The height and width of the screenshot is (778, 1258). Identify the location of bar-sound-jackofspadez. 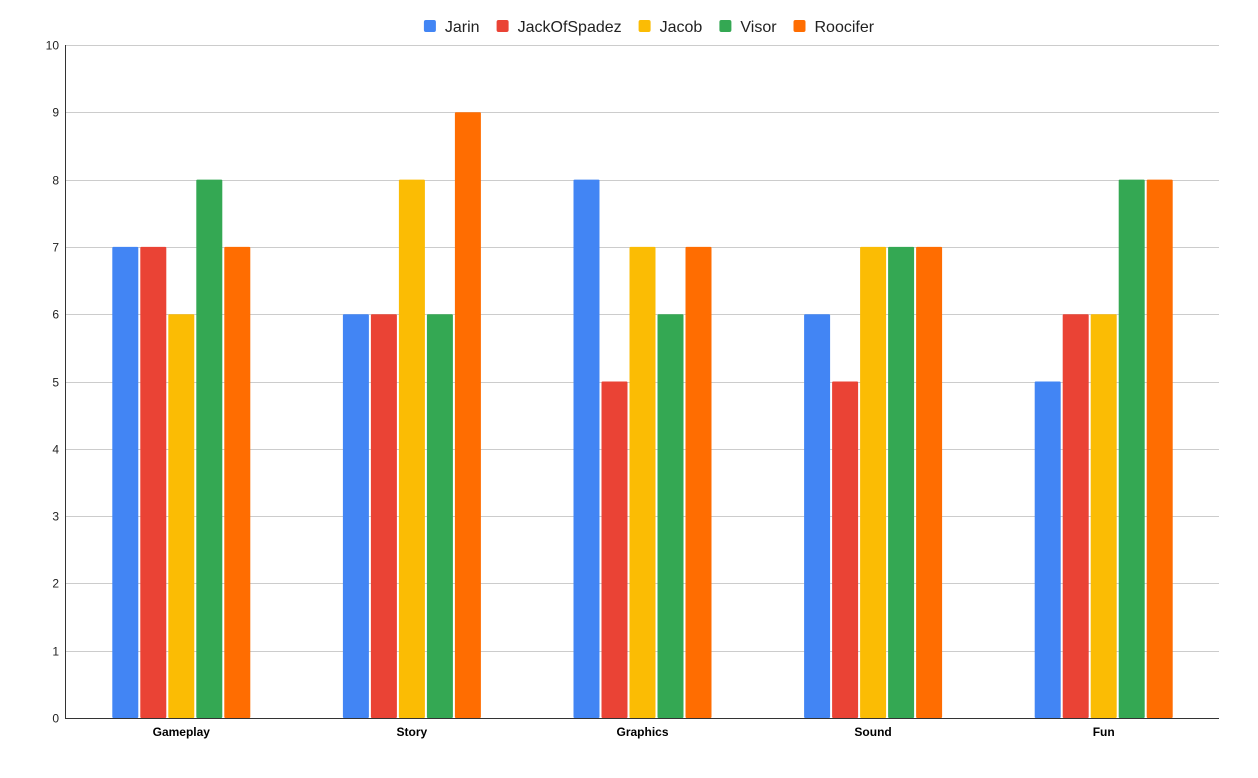
(845, 549).